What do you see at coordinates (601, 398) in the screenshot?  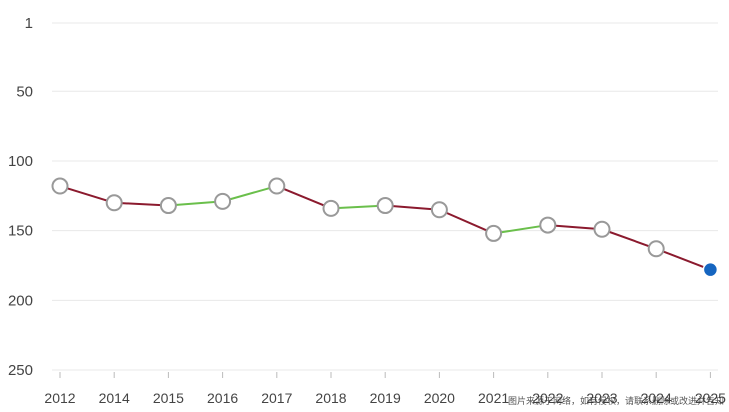 I see `x-tick-label: 2023` at bounding box center [601, 398].